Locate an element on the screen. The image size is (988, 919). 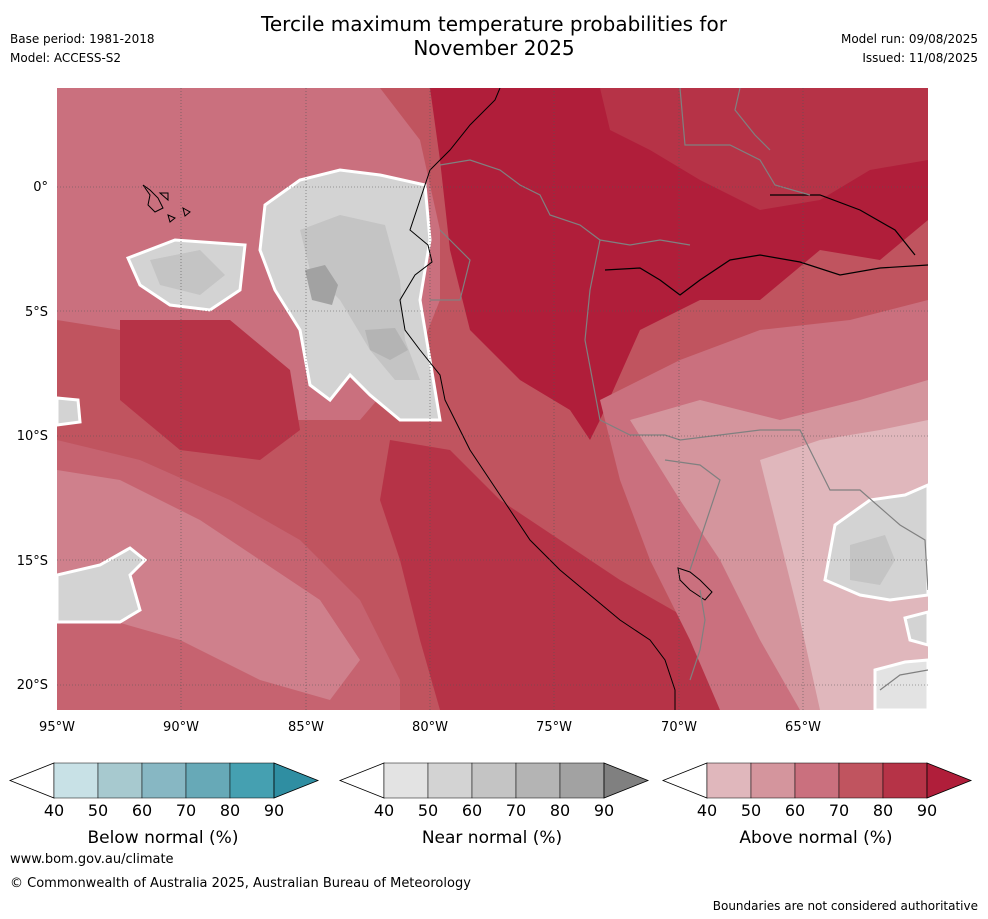
lat-label: 20°S is located at coordinates (32, 685).